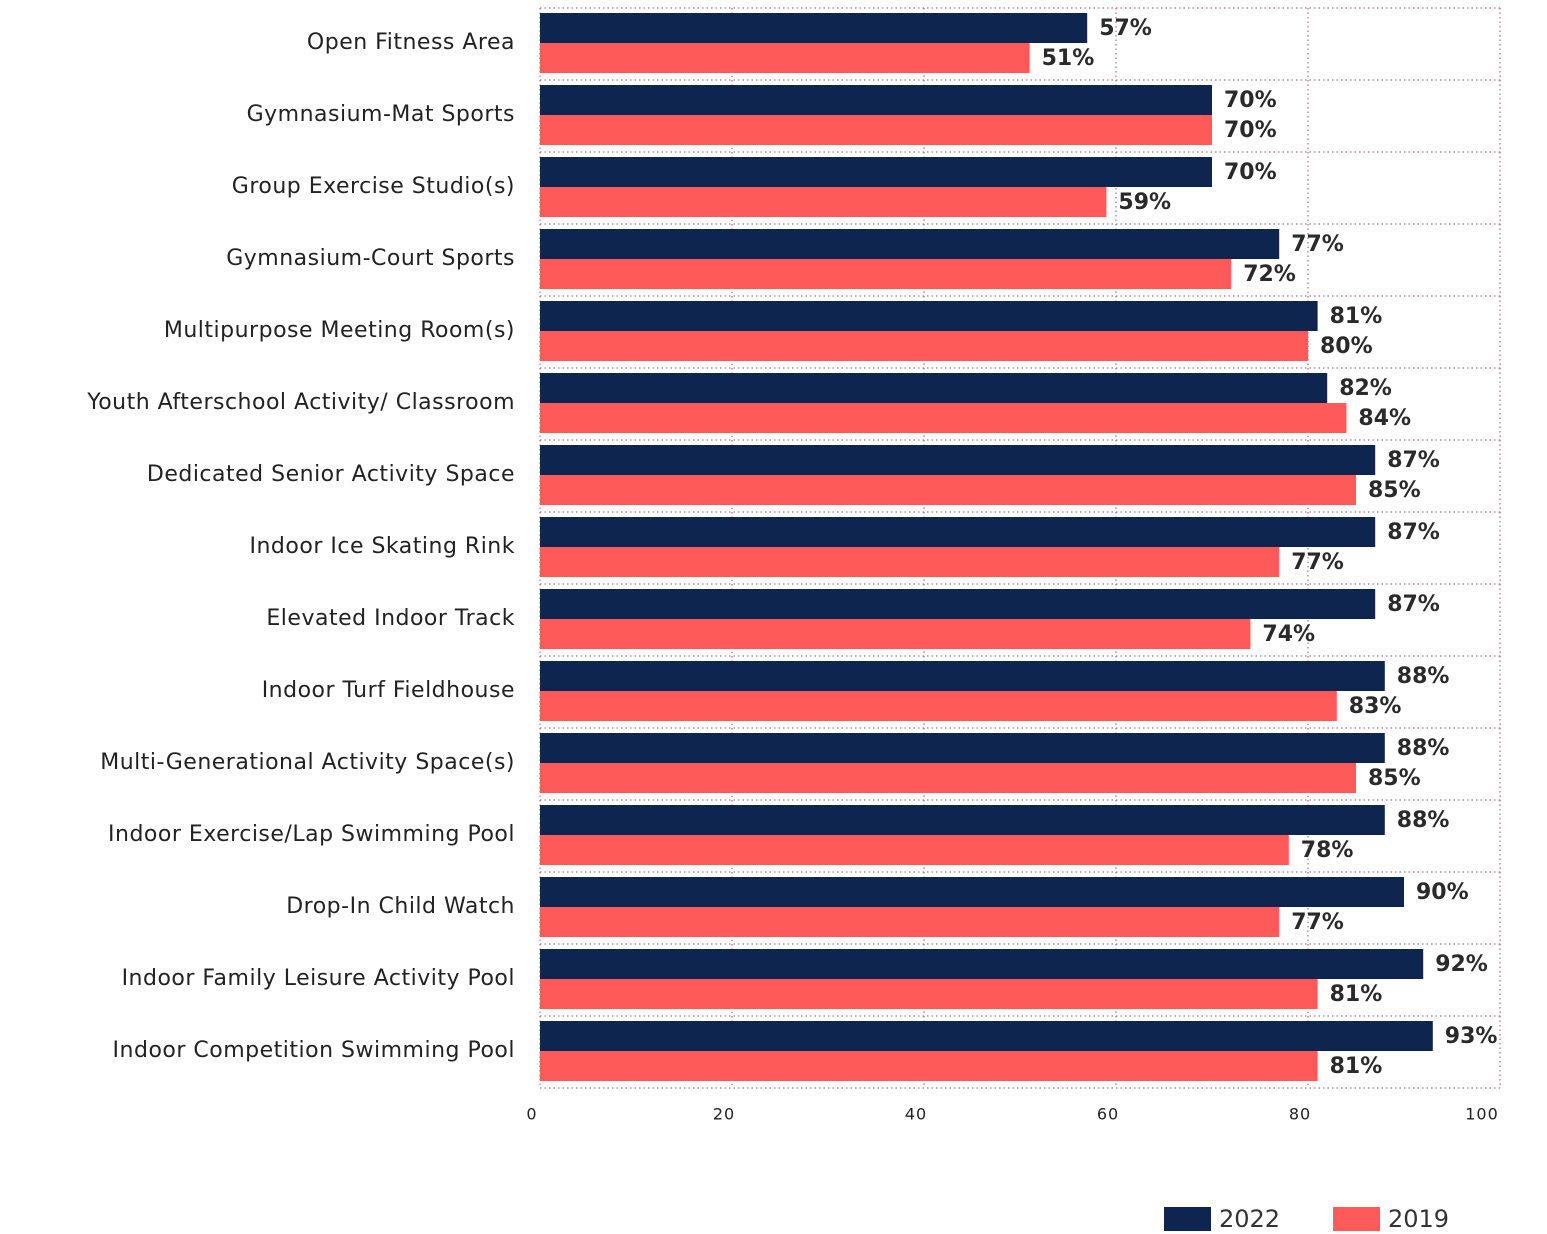 The image size is (1547, 1234). Describe the element at coordinates (388, 690) in the screenshot. I see `category-label: Indoor Turf Fieldhouse` at that location.